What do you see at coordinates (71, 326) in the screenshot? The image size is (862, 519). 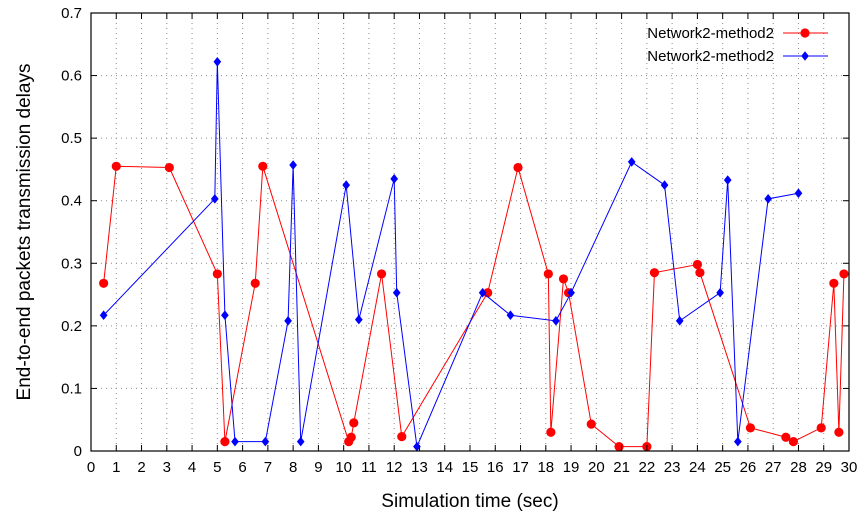 I see `y-tick-label: 0.2` at bounding box center [71, 326].